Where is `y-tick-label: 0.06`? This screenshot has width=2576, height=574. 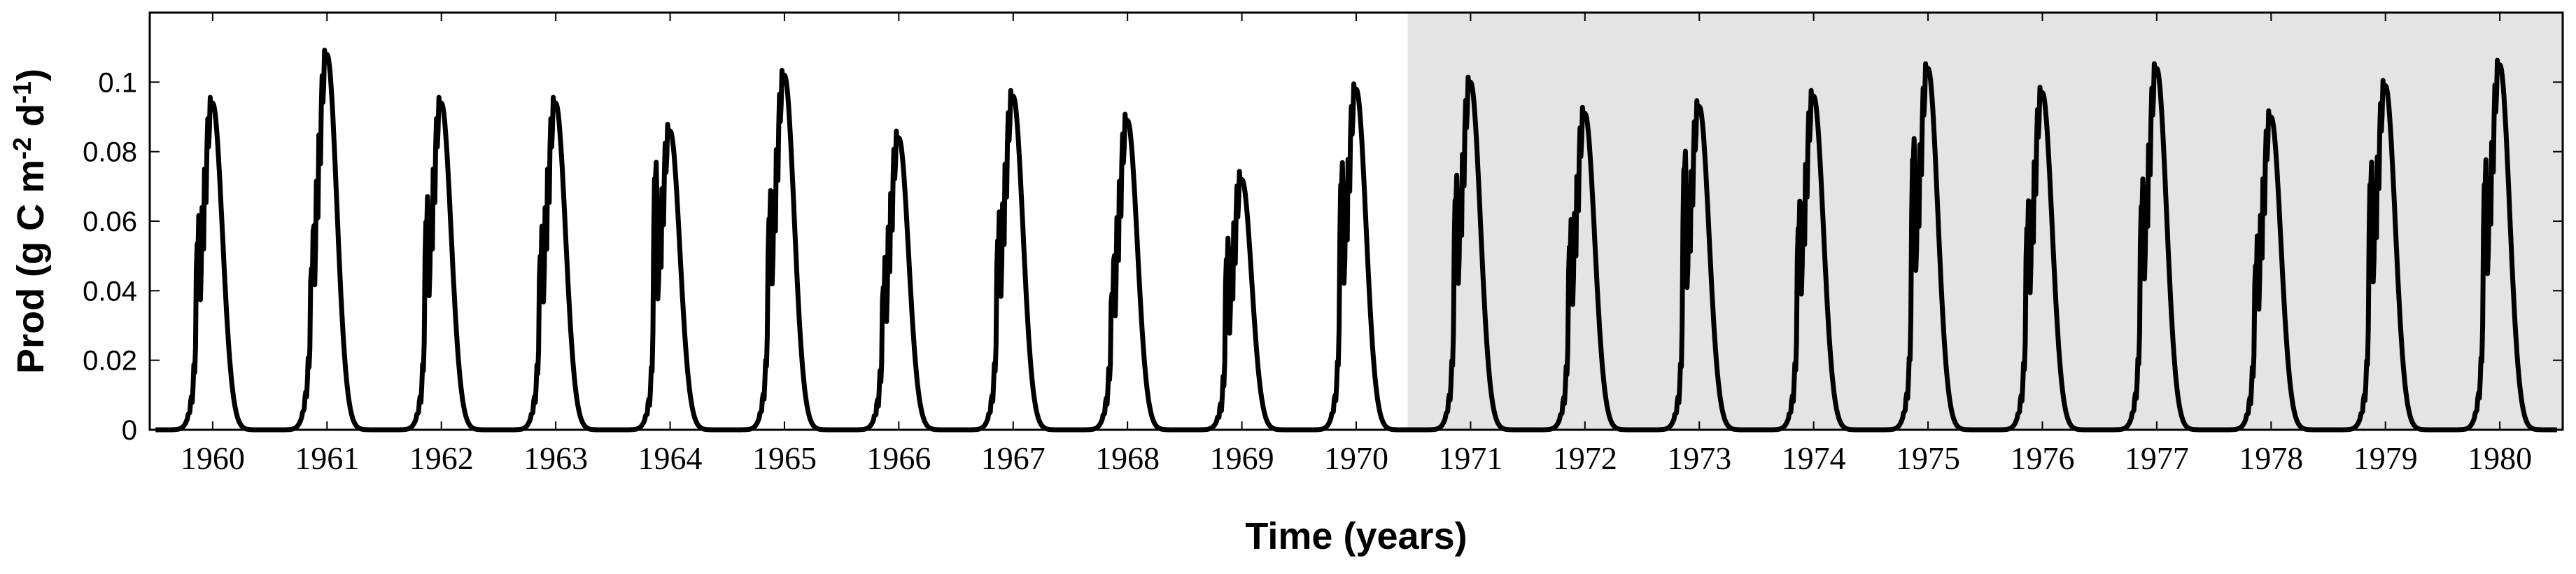 y-tick-label: 0.06 is located at coordinates (110, 221).